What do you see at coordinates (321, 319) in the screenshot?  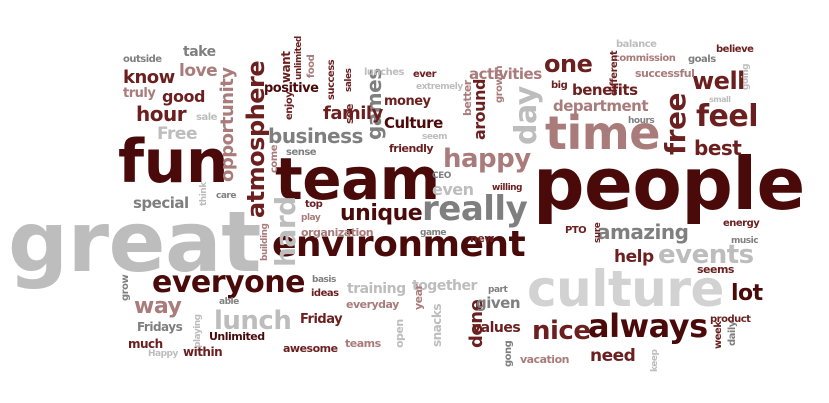 I see `word-friday: Friday` at bounding box center [321, 319].